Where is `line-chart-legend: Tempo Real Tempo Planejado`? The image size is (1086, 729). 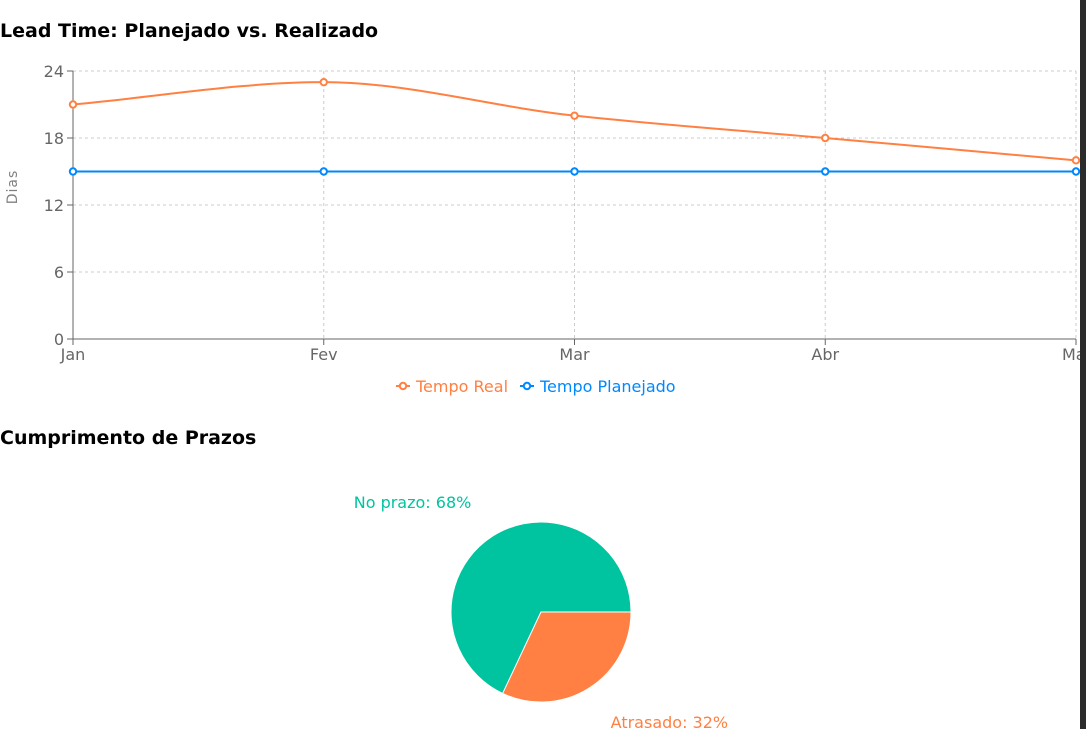
line-chart-legend: Tempo Real Tempo Planejado is located at coordinates (536, 386).